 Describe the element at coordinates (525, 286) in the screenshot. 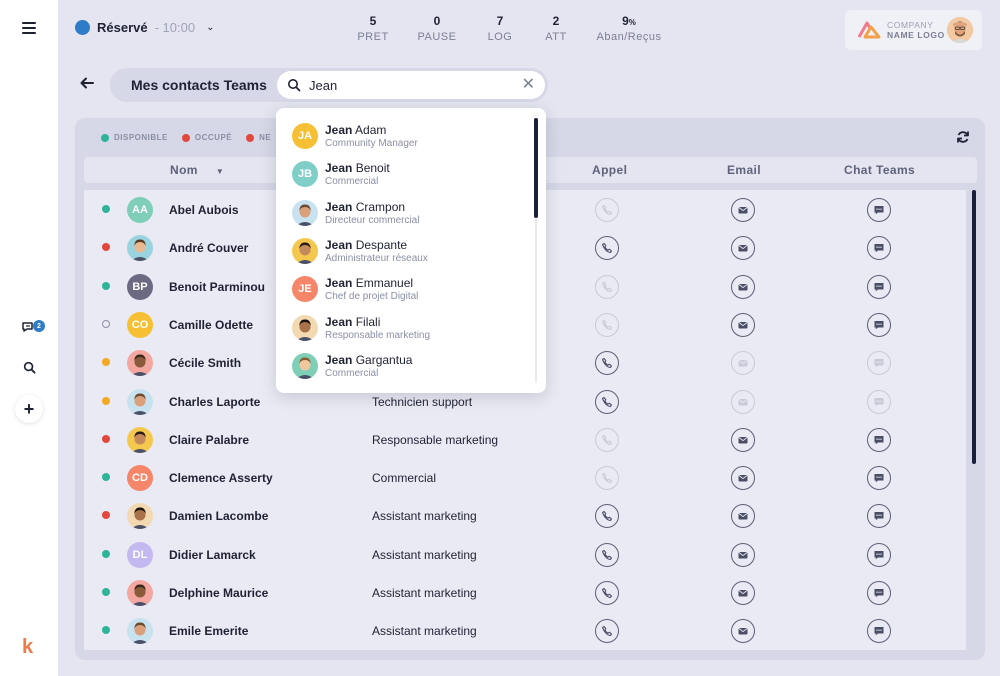

I see `table-row: BP Benoit Parminou` at that location.